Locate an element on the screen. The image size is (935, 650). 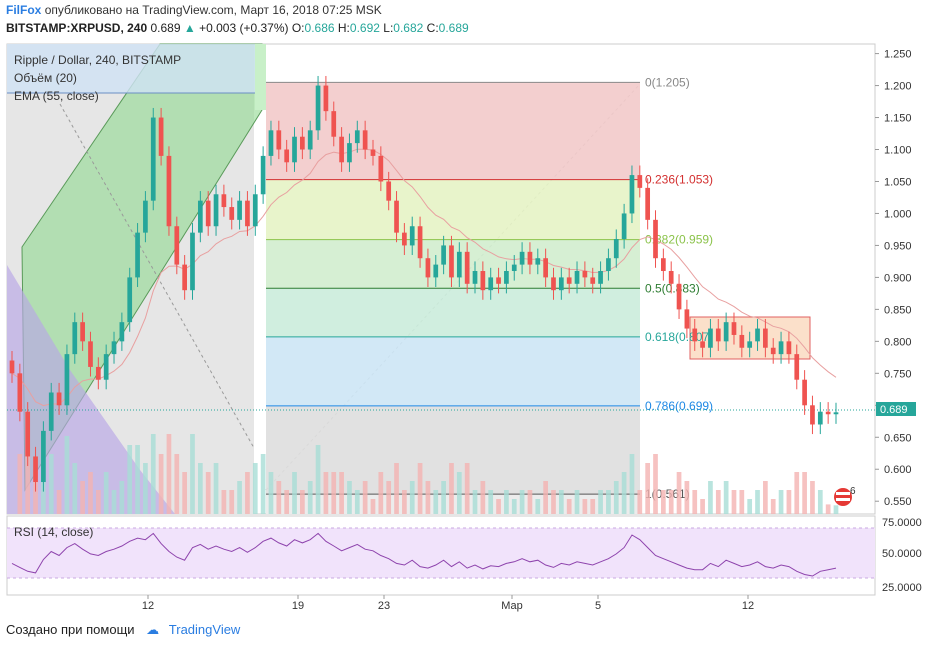
rsi-label: RSI (14, close) is located at coordinates (53, 532).